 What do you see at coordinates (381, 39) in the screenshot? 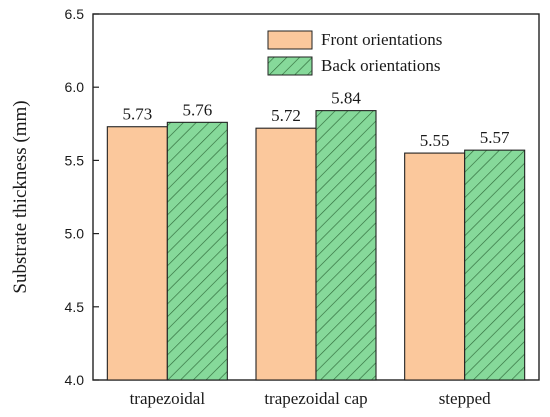
I see `legend-label: Front orientations` at bounding box center [381, 39].